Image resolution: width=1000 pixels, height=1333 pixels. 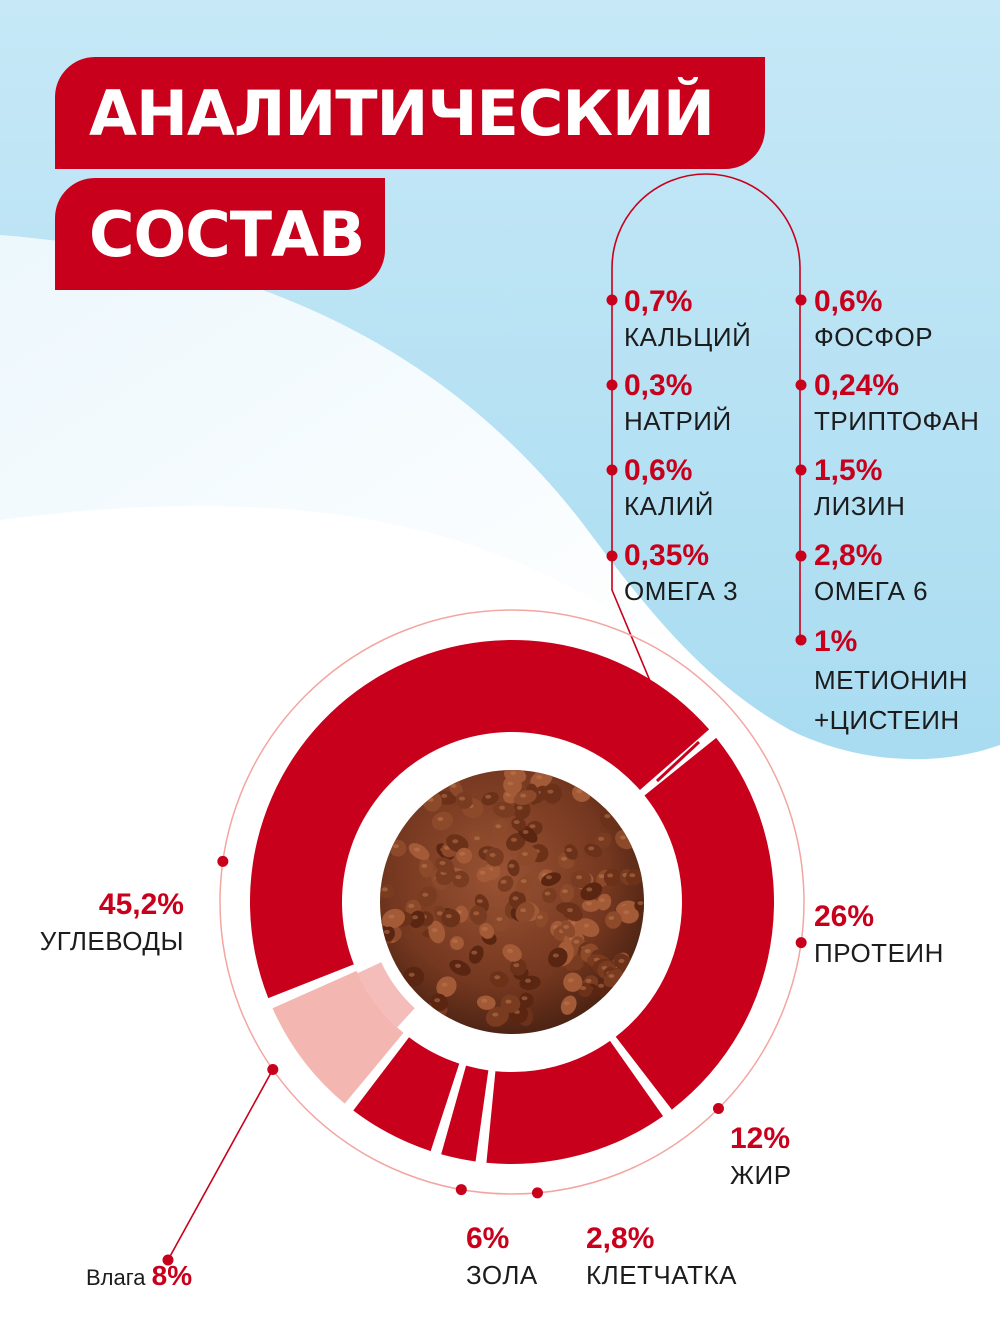 I want to click on nutrient-item: 0,7% КАЛЬЦИЙ, so click(x=687, y=319).